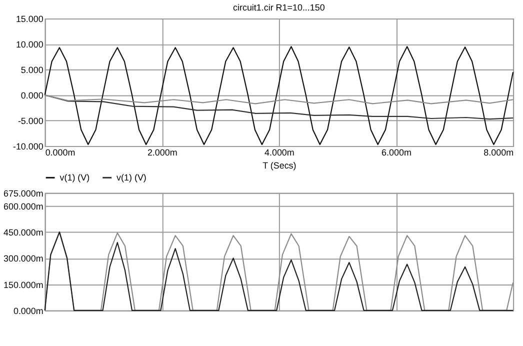  I want to click on line-series, so click(279, 99).